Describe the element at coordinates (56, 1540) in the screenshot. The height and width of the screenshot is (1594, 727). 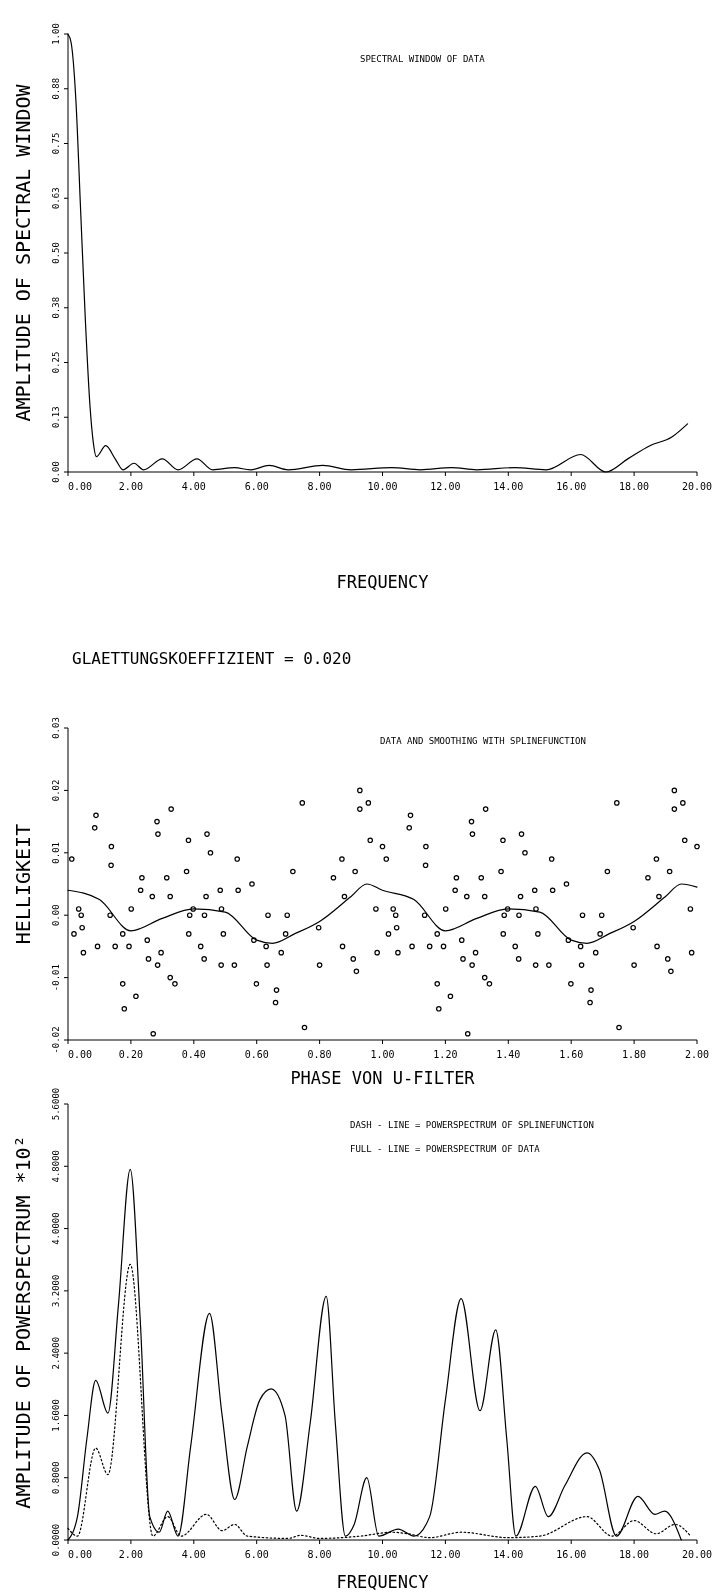
I see `y-tick-label: 0.0000` at that location.